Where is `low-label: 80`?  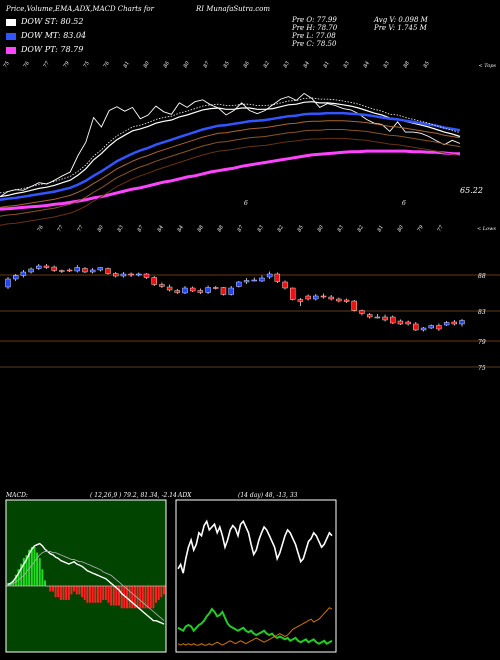 low-label: 80 is located at coordinates (321, 228).